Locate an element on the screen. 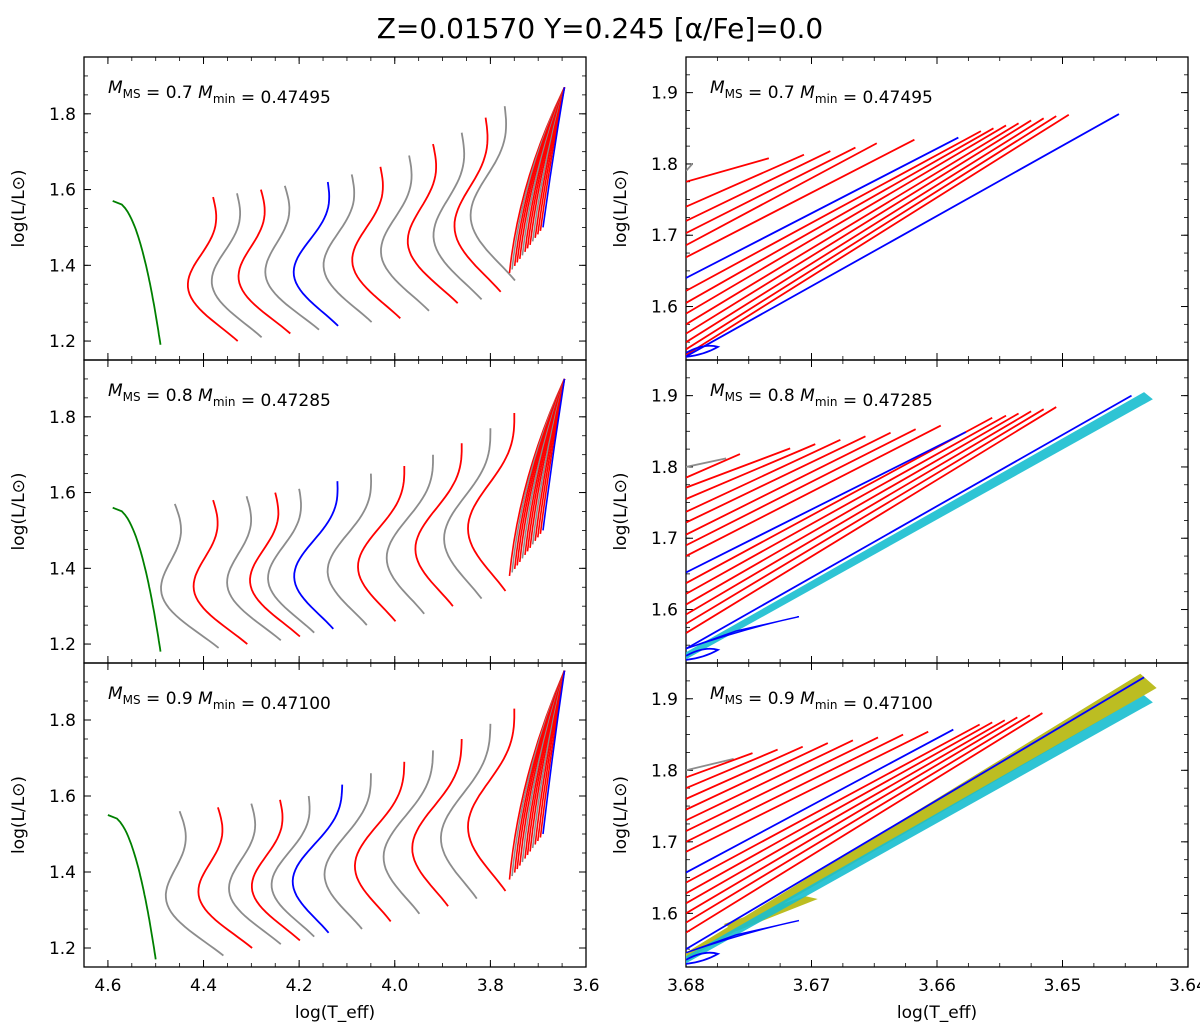 The height and width of the screenshot is (1029, 1200). x-tick-label: 3.65 is located at coordinates (1063, 986).